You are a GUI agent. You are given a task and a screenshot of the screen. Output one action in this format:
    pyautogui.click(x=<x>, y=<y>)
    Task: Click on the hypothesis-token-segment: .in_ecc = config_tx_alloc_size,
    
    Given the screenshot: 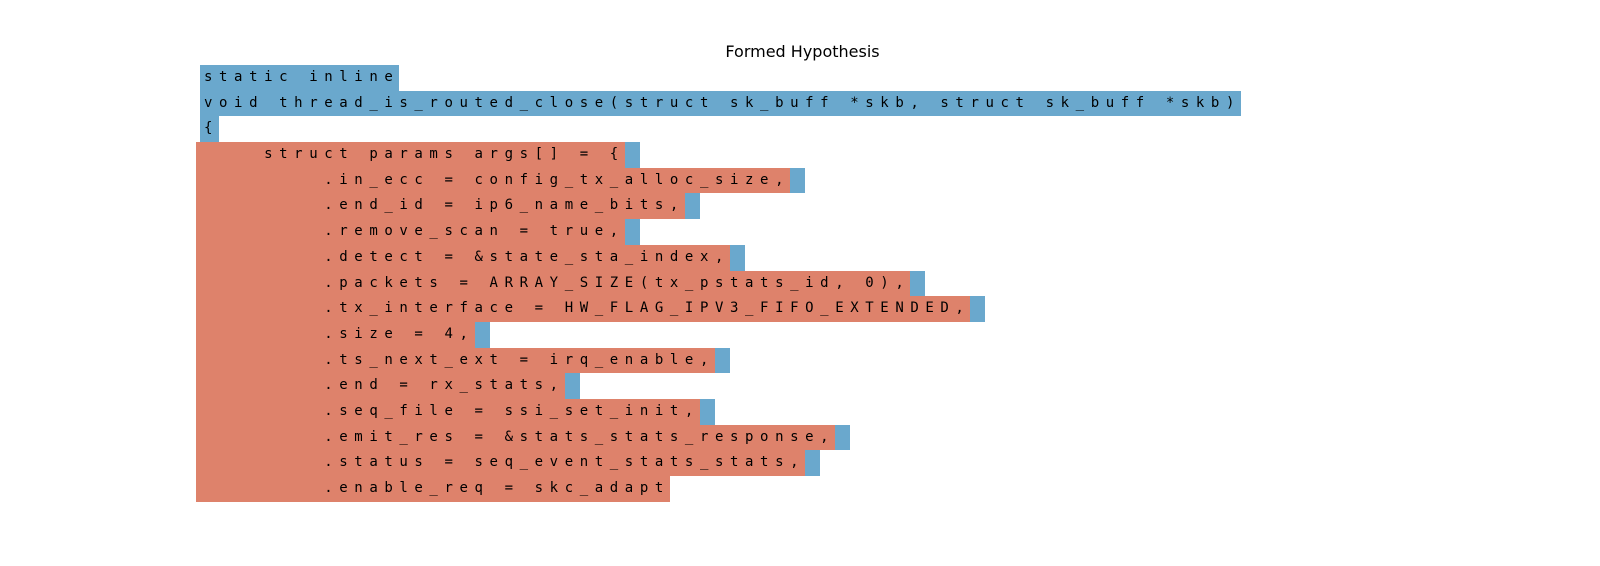 What is the action you would take?
    pyautogui.click(x=493, y=180)
    